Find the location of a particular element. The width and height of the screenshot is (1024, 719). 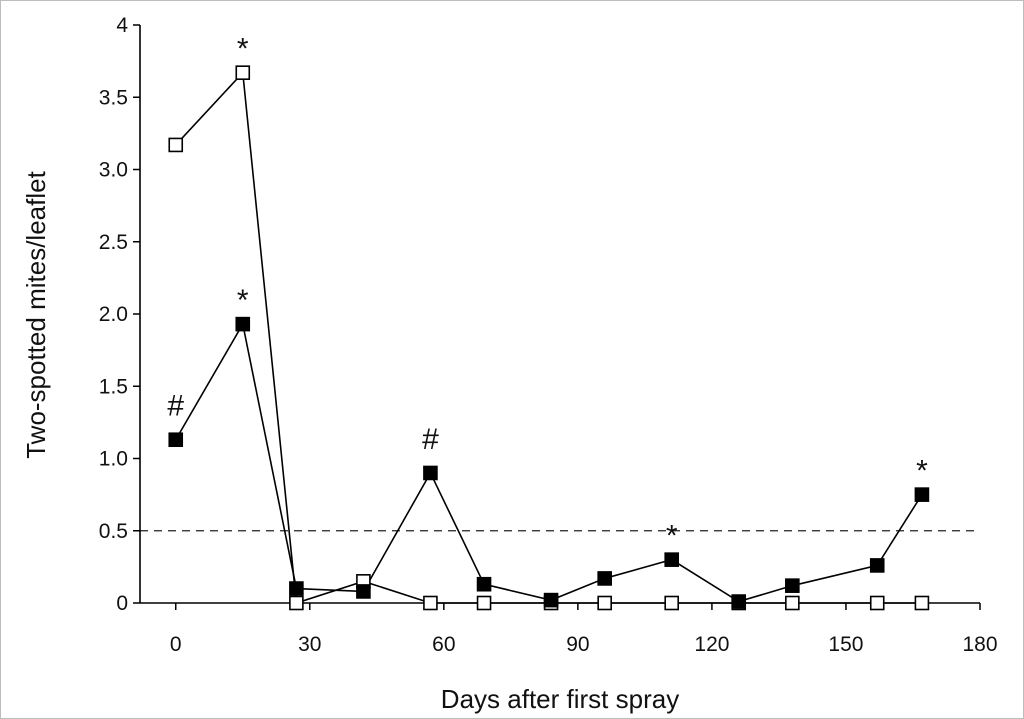

y-axis-label: Two-spotted mites/leaflet is located at coordinates (36, 314).